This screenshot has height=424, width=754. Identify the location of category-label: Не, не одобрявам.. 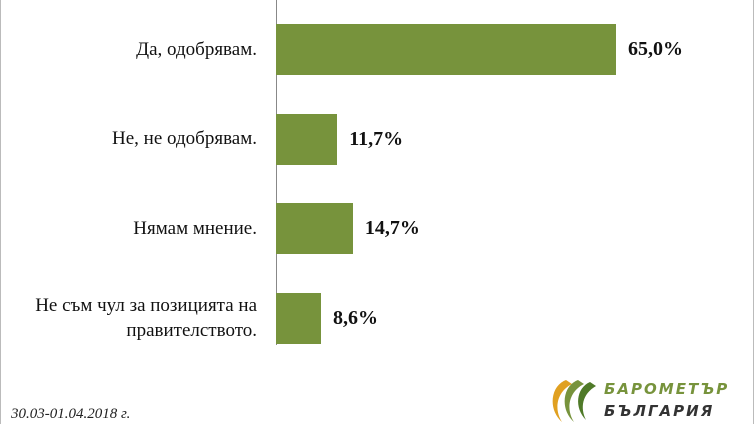
(184, 139).